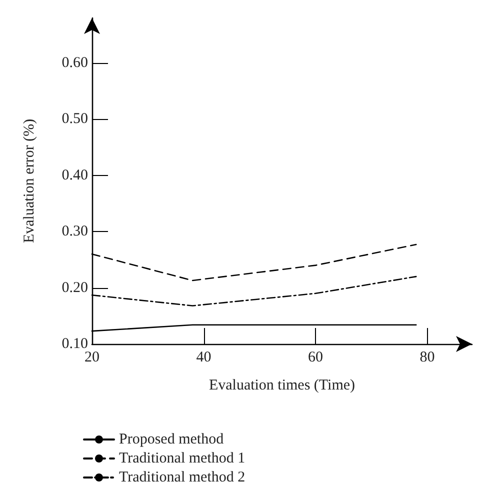 This screenshot has height=498, width=483. What do you see at coordinates (182, 458) in the screenshot?
I see `legend-label: Traditional method 1` at bounding box center [182, 458].